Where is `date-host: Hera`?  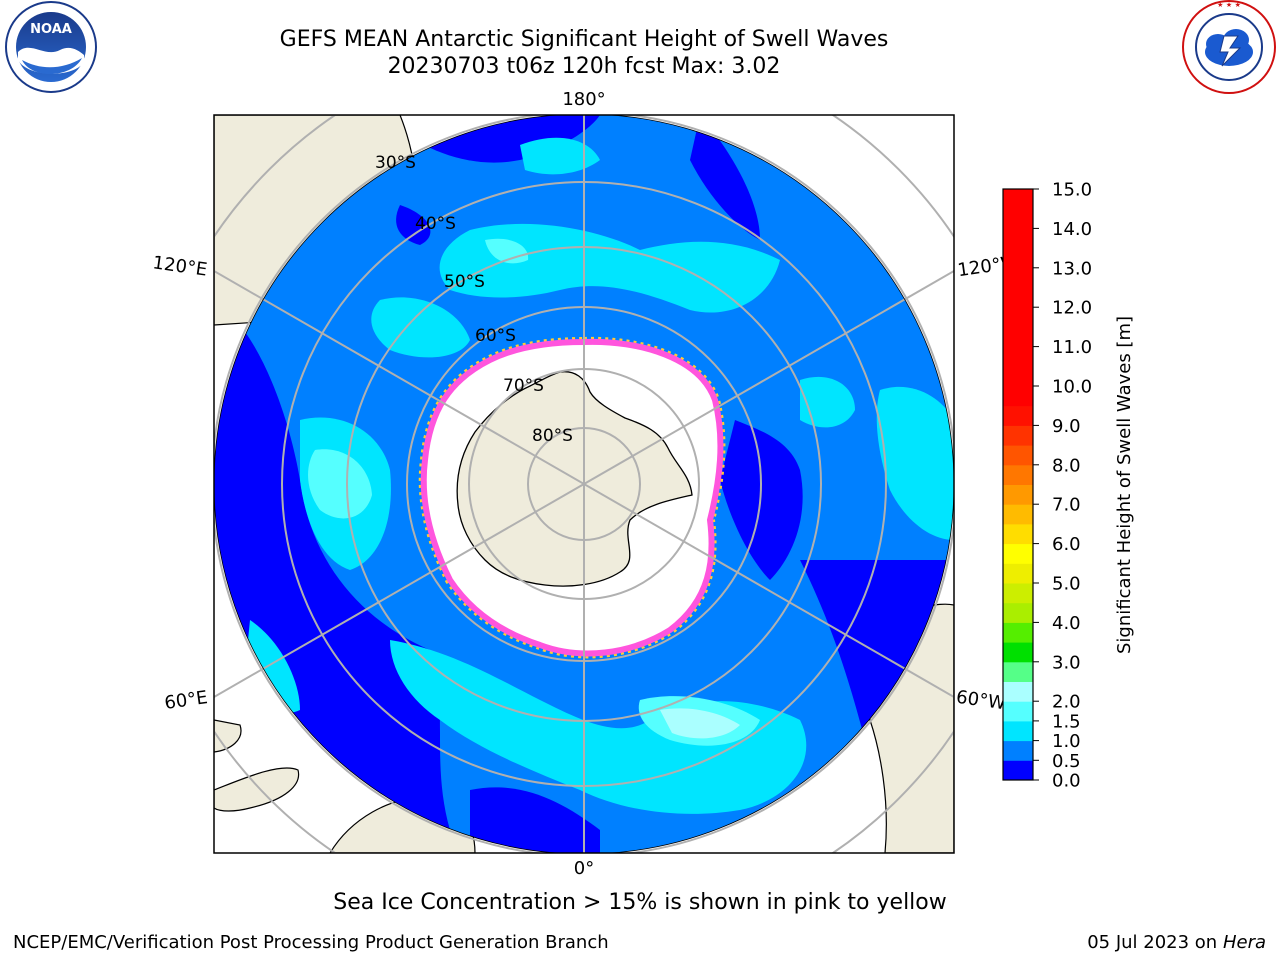
date-host: Hera is located at coordinates (1244, 942).